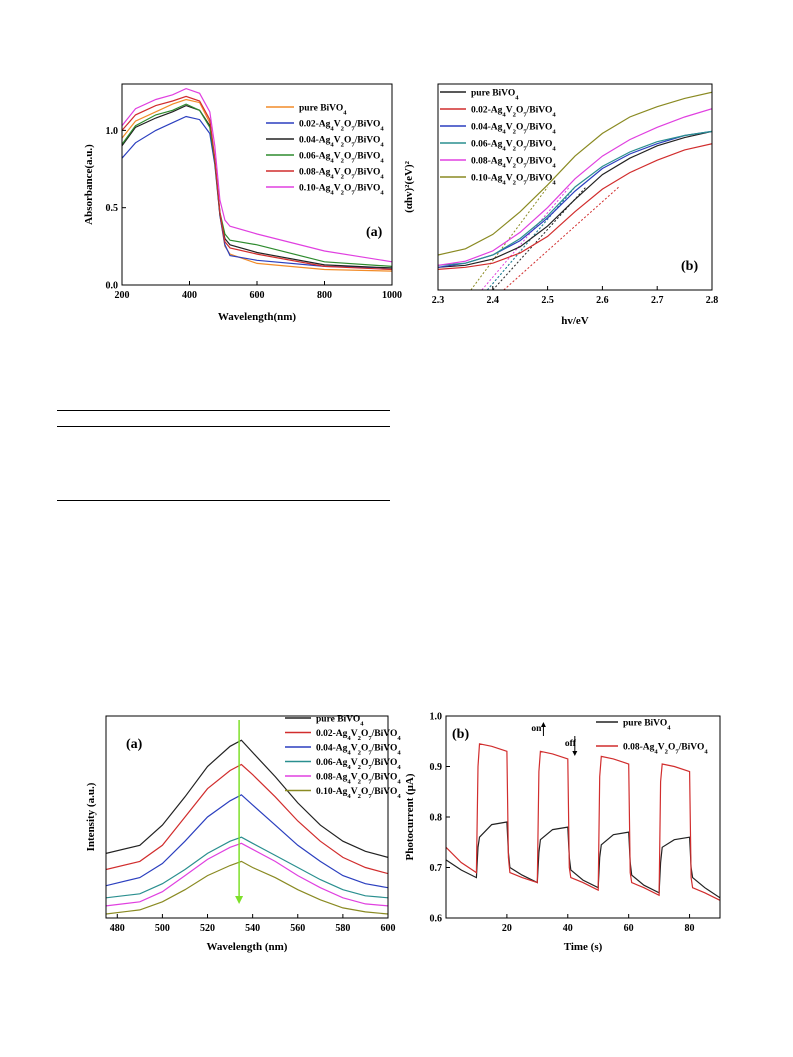  What do you see at coordinates (252, 928) in the screenshot?
I see `x-tick-label: 540` at bounding box center [252, 928].